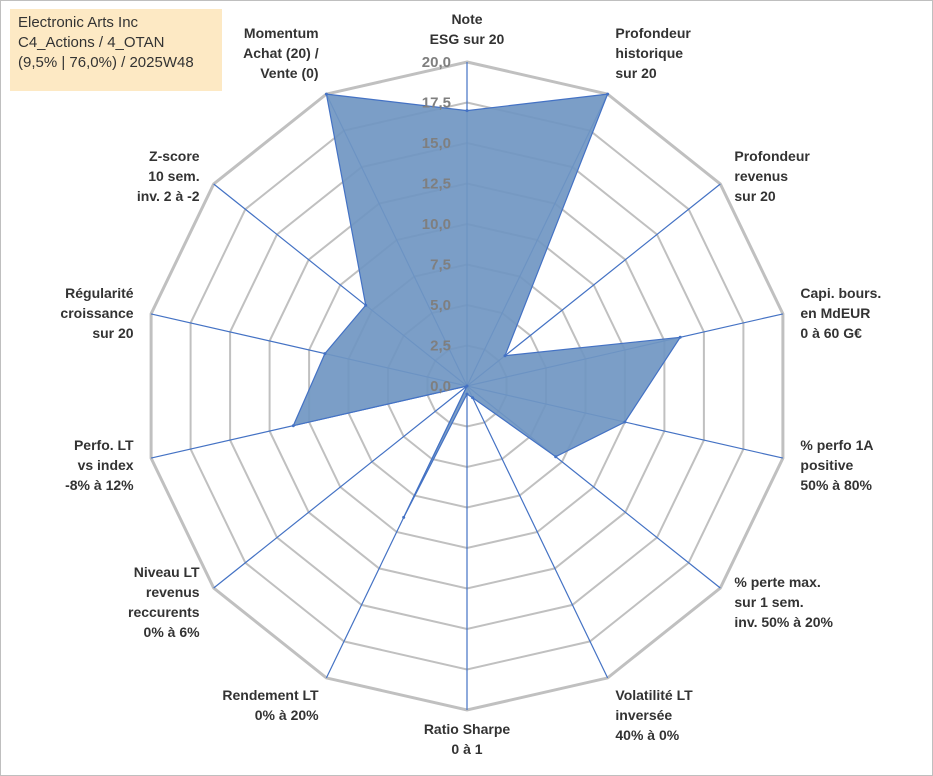 The height and width of the screenshot is (776, 933). What do you see at coordinates (440, 265) in the screenshot?
I see `tick-label-3: 7,5` at bounding box center [440, 265].